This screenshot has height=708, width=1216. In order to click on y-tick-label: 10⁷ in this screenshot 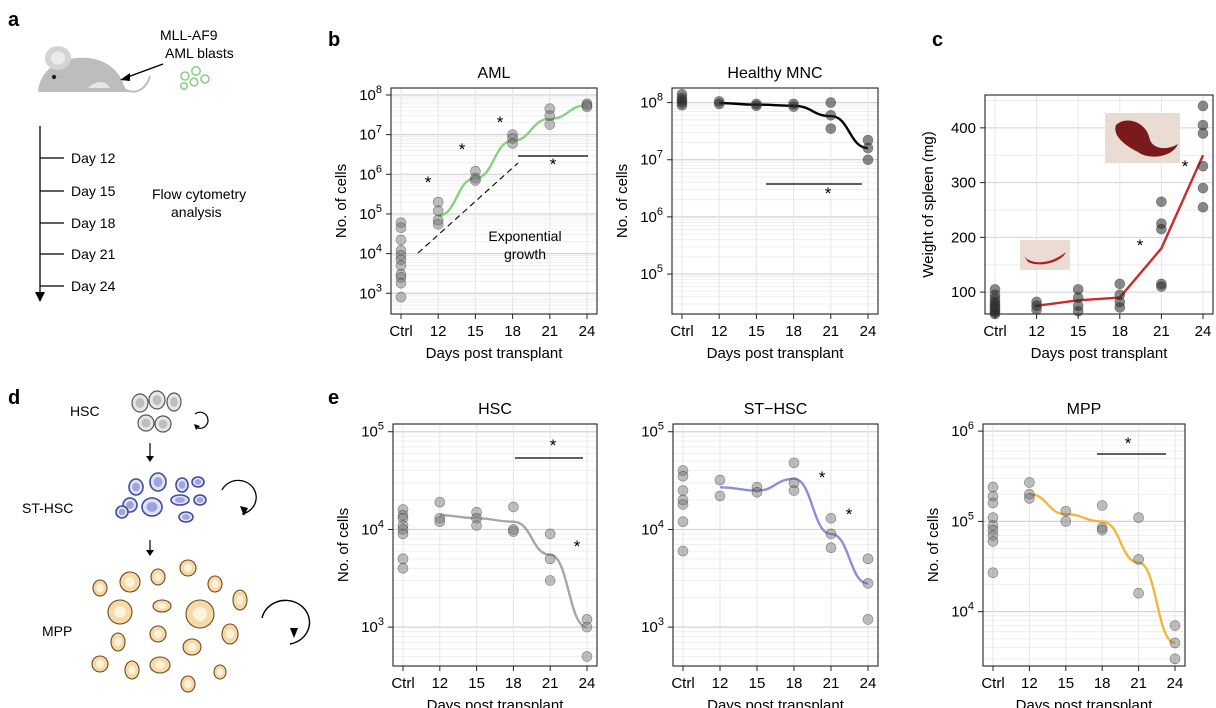, I will do `click(370, 134)`.